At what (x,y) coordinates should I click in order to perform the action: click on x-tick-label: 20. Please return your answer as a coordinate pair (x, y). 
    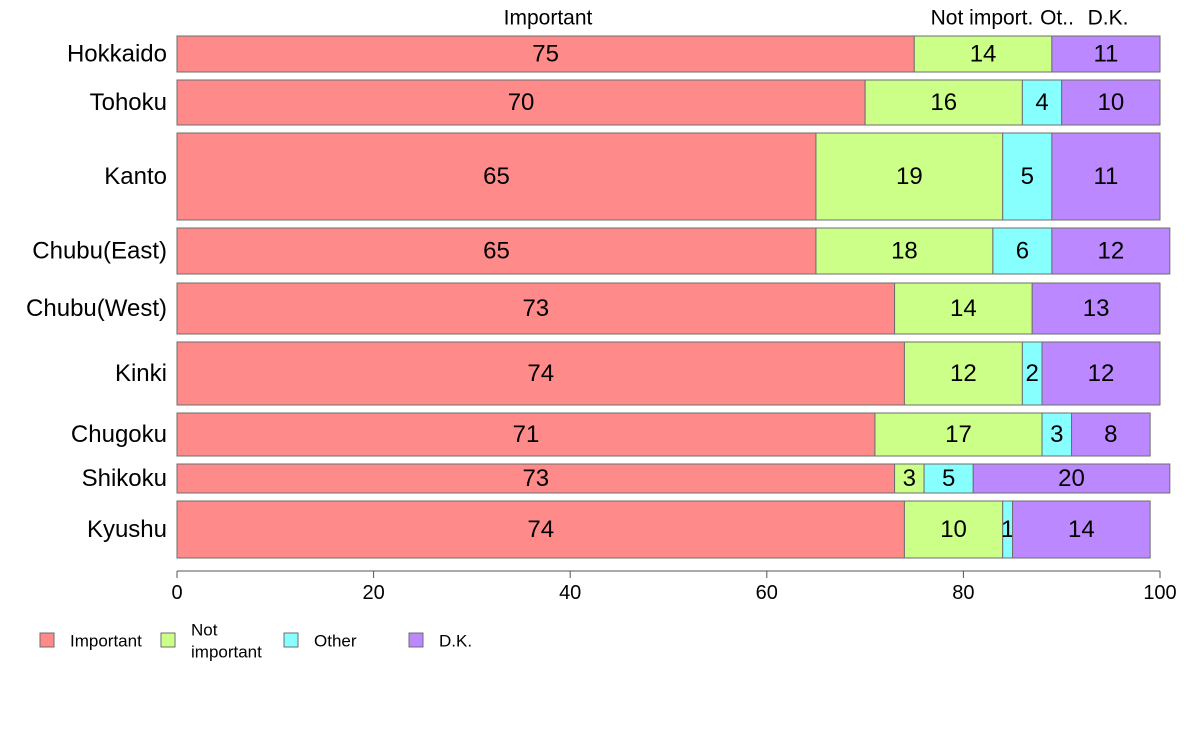
    Looking at the image, I should click on (373, 593).